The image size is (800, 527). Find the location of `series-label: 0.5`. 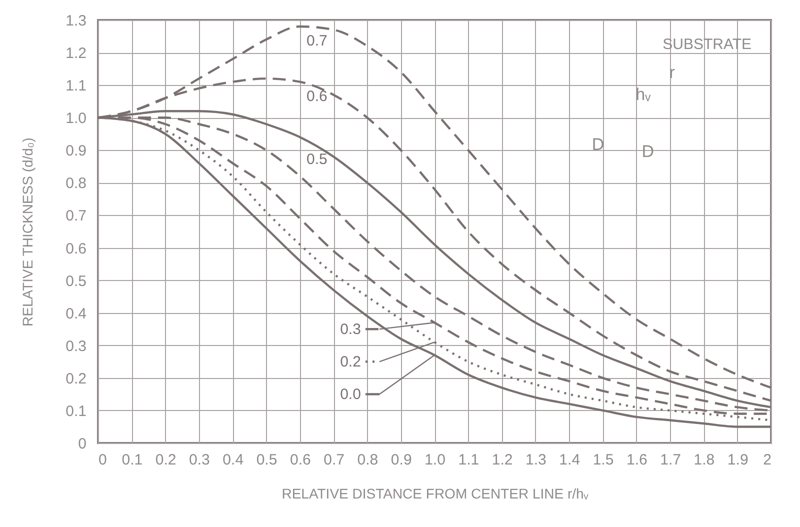

series-label: 0.5 is located at coordinates (317, 159).